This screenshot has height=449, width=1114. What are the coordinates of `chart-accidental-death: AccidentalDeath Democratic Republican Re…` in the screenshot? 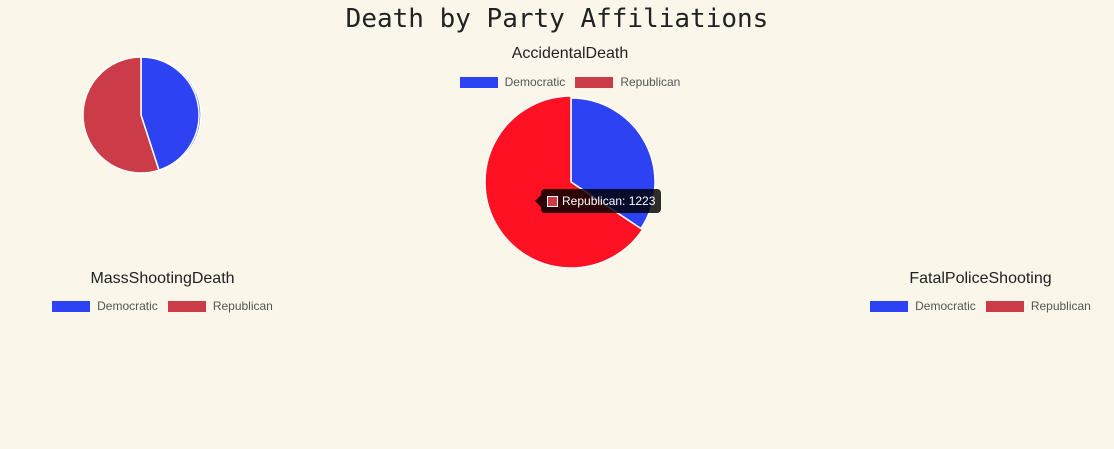 It's located at (570, 155).